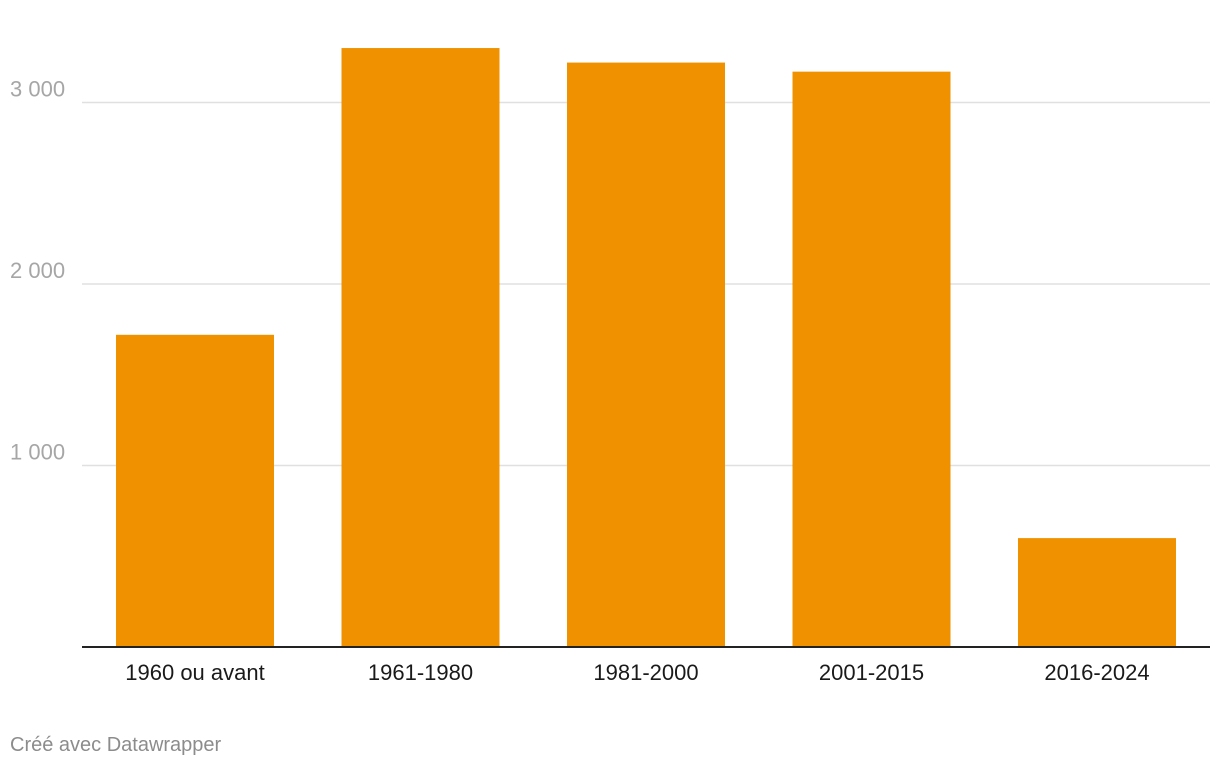 The image size is (1220, 768). I want to click on x-tick-label: 2016-2024, so click(1096, 672).